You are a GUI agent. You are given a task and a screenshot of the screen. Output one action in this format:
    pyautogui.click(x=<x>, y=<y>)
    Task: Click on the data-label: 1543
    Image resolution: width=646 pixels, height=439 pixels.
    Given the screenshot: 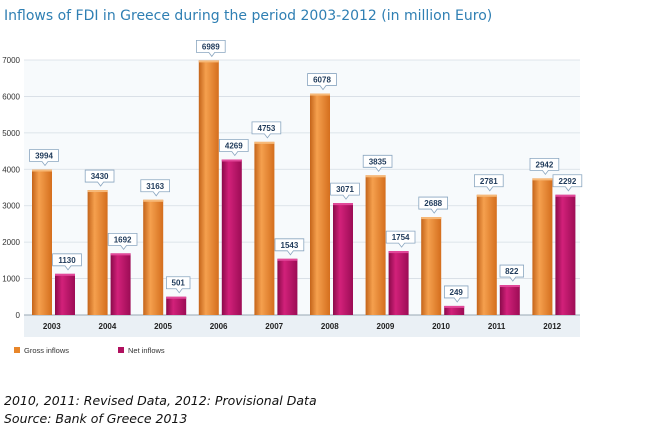 What is the action you would take?
    pyautogui.click(x=290, y=245)
    